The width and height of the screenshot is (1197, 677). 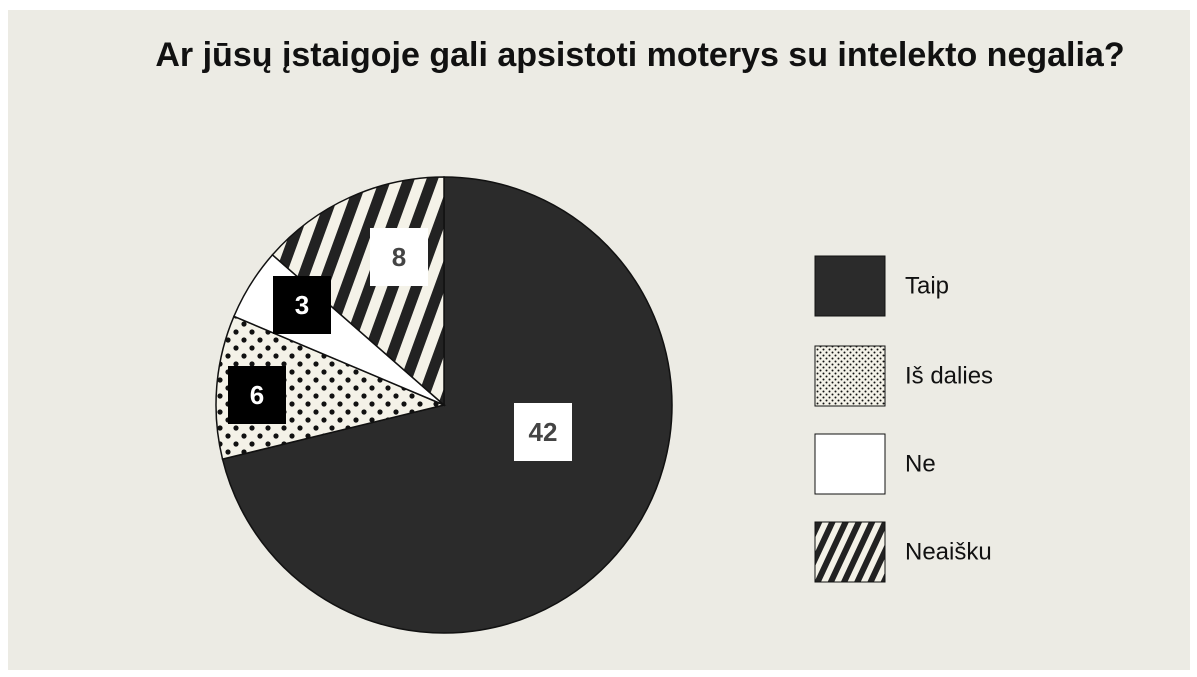 What do you see at coordinates (949, 376) in the screenshot?
I see `legend-label: Iš dalies` at bounding box center [949, 376].